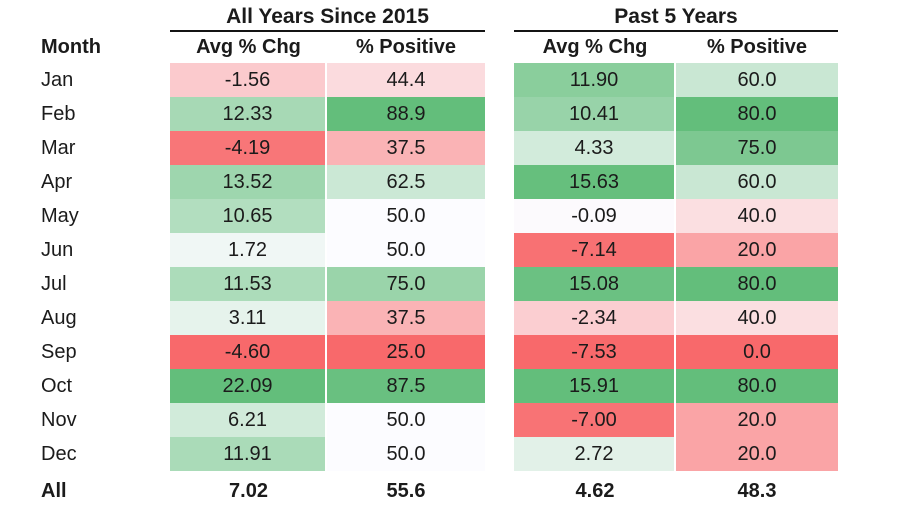  Describe the element at coordinates (467, 491) in the screenshot. I see `total-row: All 7.02 55.6 4.62 48.3` at that location.